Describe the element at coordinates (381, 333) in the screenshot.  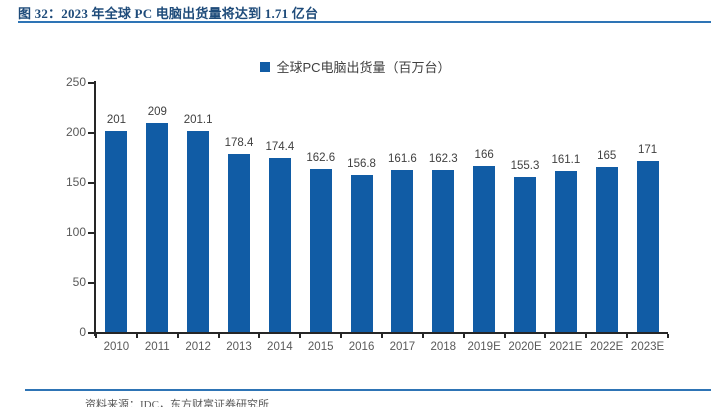
I see `x-axis-line` at that location.